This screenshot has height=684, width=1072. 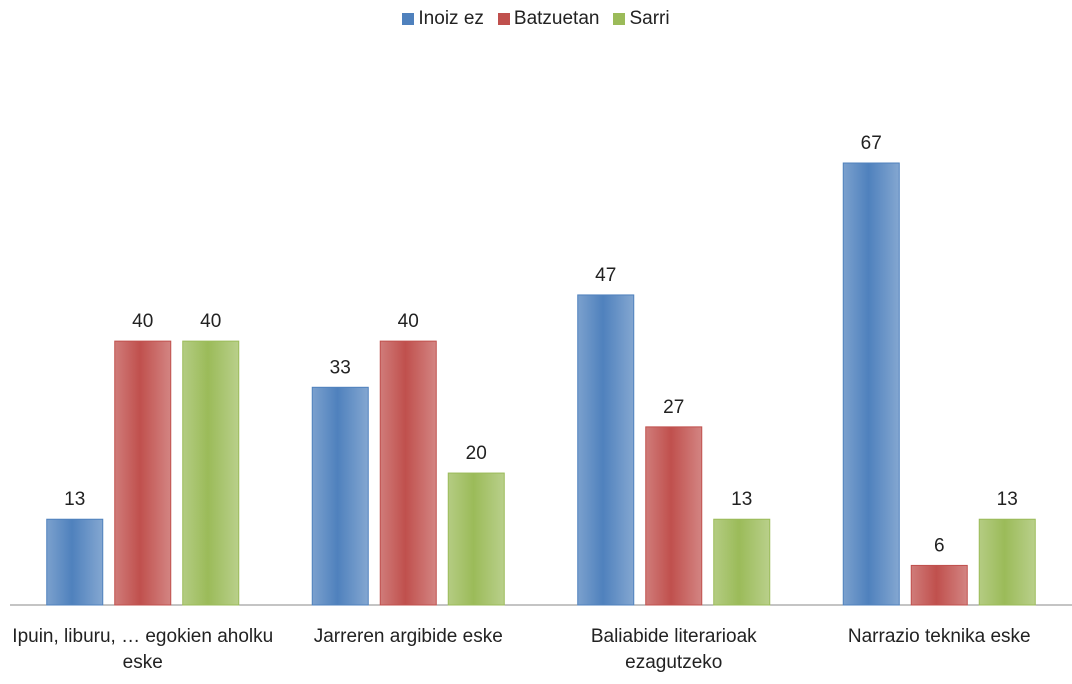 I want to click on legend-label: Batzuetan, so click(x=556, y=18).